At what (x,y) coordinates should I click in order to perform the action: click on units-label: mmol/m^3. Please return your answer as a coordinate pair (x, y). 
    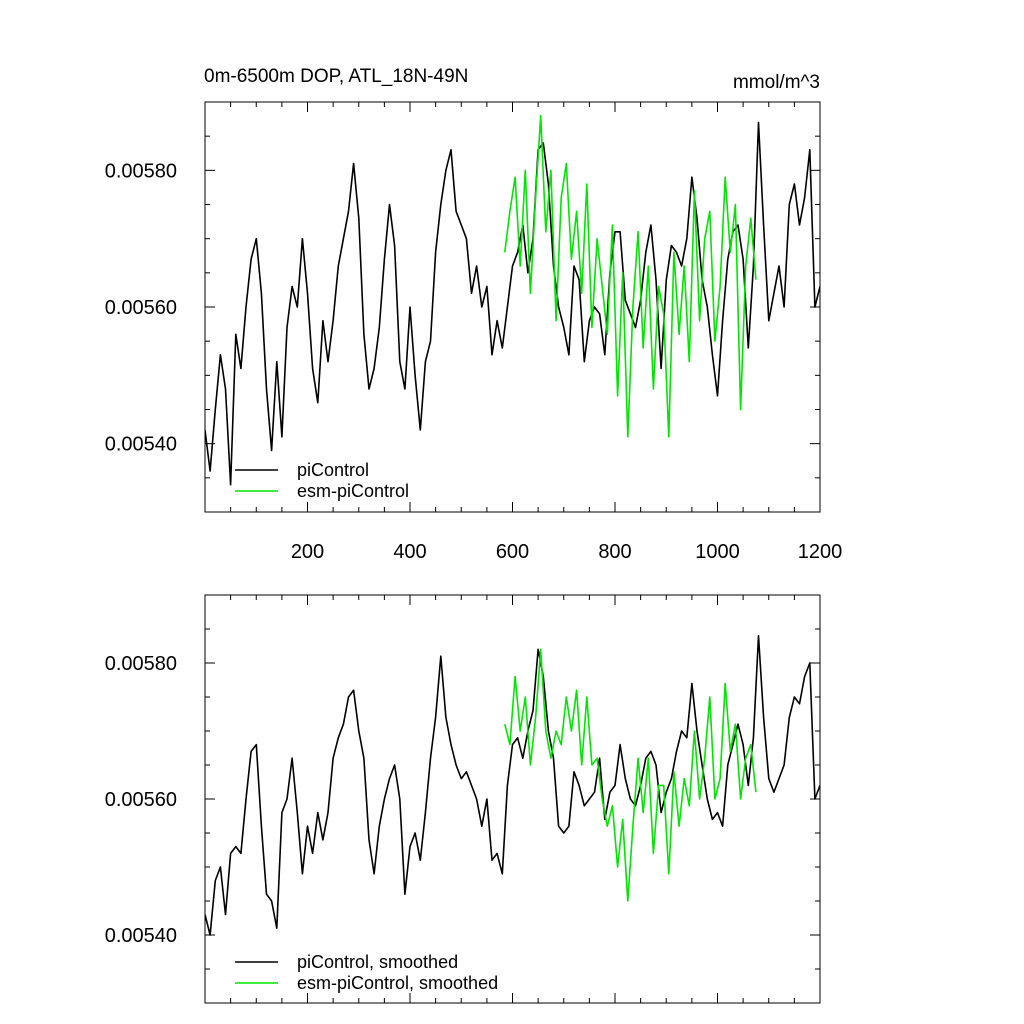
    Looking at the image, I should click on (776, 82).